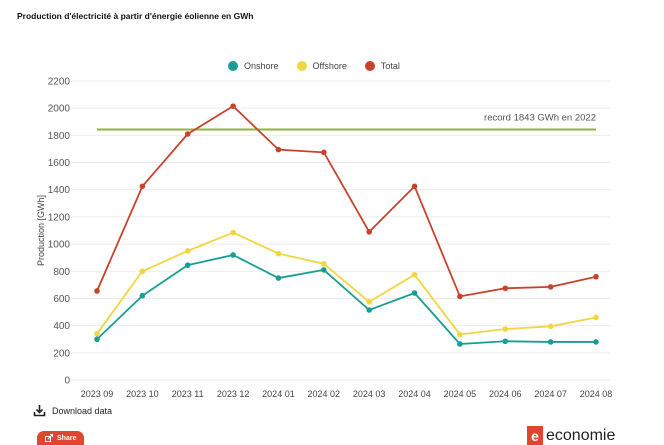 This screenshot has width=664, height=445. I want to click on chart-legend: Onshore Offshore Total, so click(314, 66).